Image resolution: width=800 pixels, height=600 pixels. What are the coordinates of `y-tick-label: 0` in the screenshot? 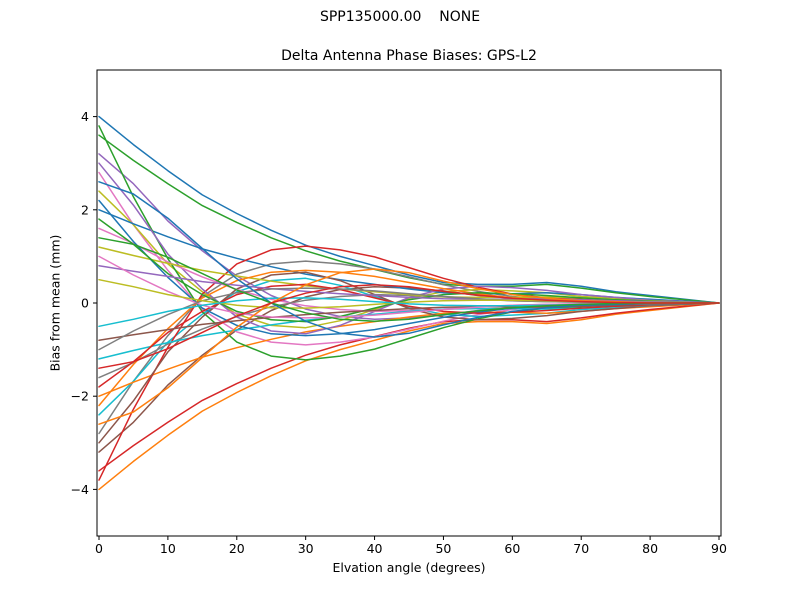 It's located at (85, 303).